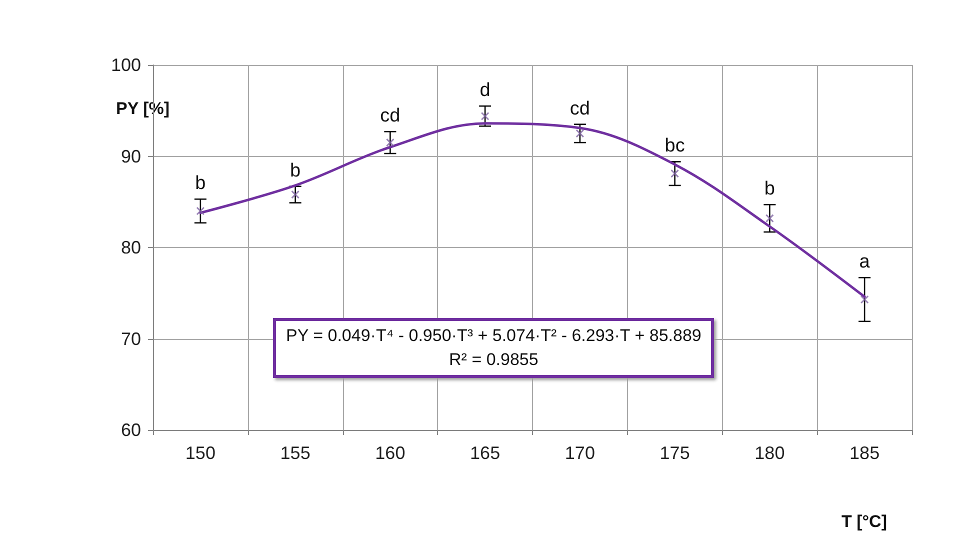  Describe the element at coordinates (769, 453) in the screenshot. I see `x-tick-label: 180` at that location.